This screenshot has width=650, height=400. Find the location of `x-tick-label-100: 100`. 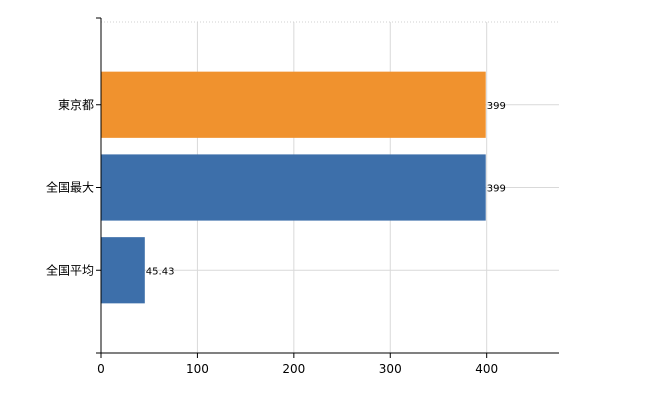

x-tick-label-100: 100 is located at coordinates (197, 369).